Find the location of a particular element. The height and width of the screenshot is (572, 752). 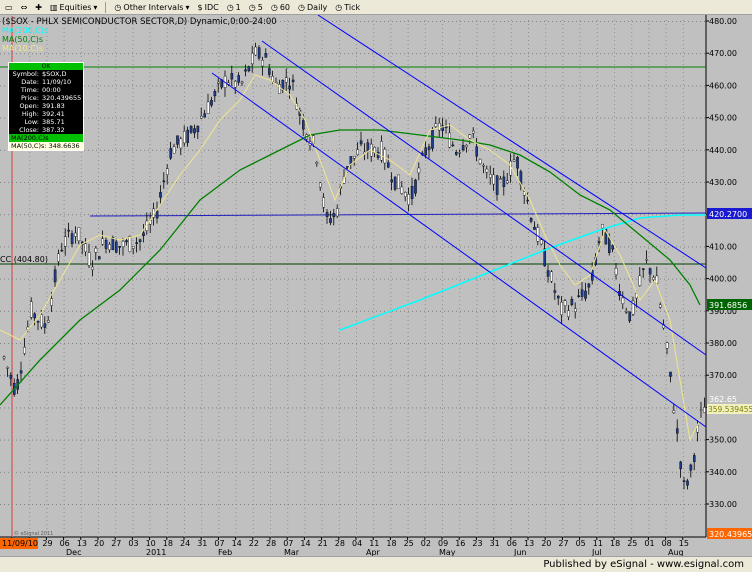

x-tick-label: 11 is located at coordinates (598, 543).